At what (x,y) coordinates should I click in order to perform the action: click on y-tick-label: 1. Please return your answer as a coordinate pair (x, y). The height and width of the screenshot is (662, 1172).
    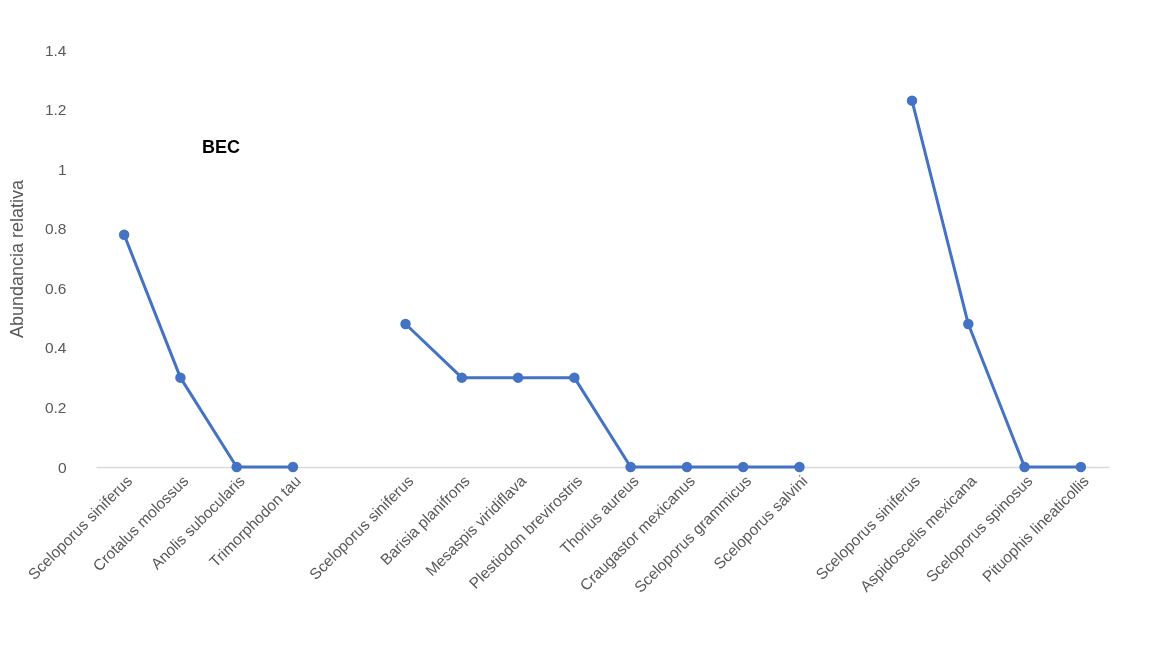
    Looking at the image, I should click on (62, 169).